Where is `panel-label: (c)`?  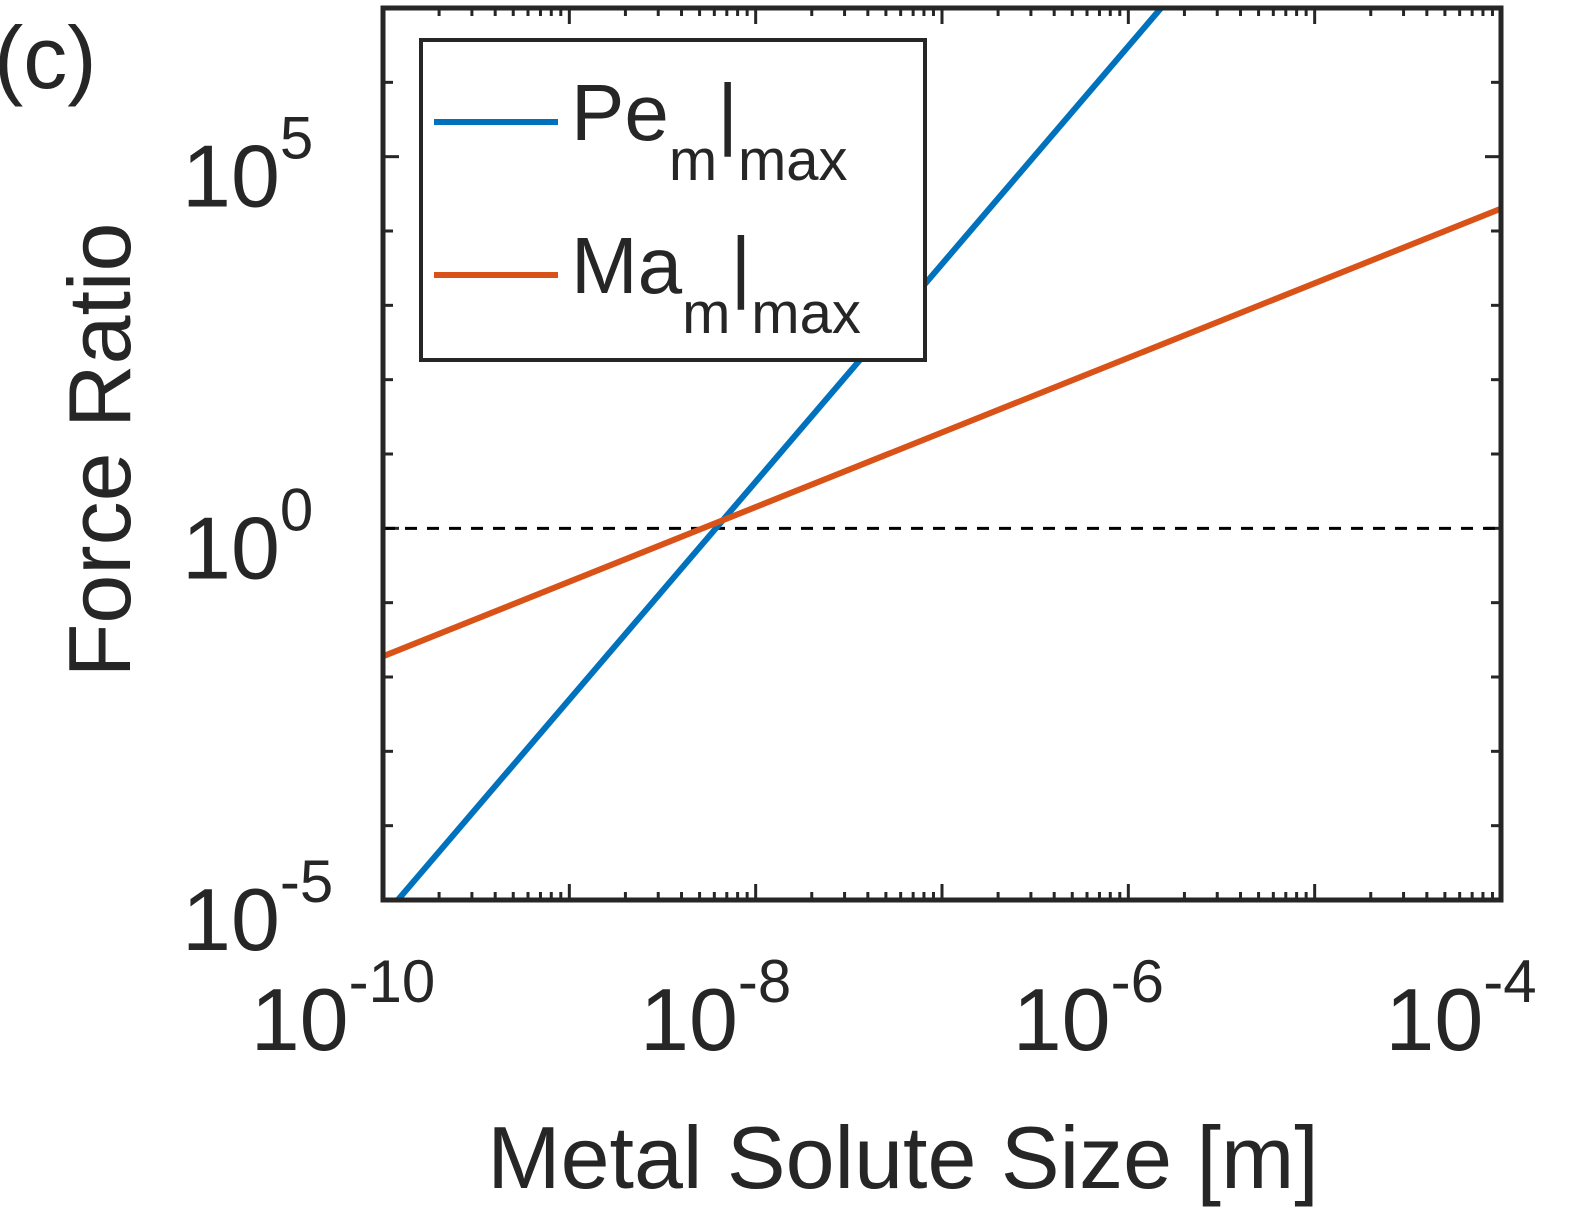
panel-label: (c) is located at coordinates (48, 57).